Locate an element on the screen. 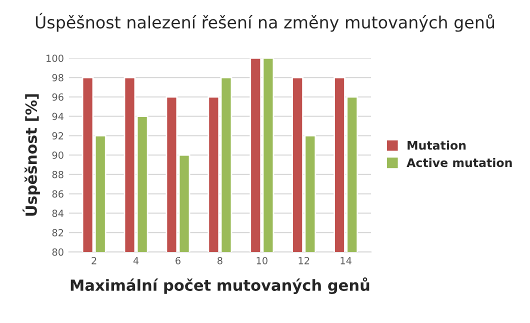 The height and width of the screenshot is (323, 530). y-tick-label: 82 is located at coordinates (58, 232).